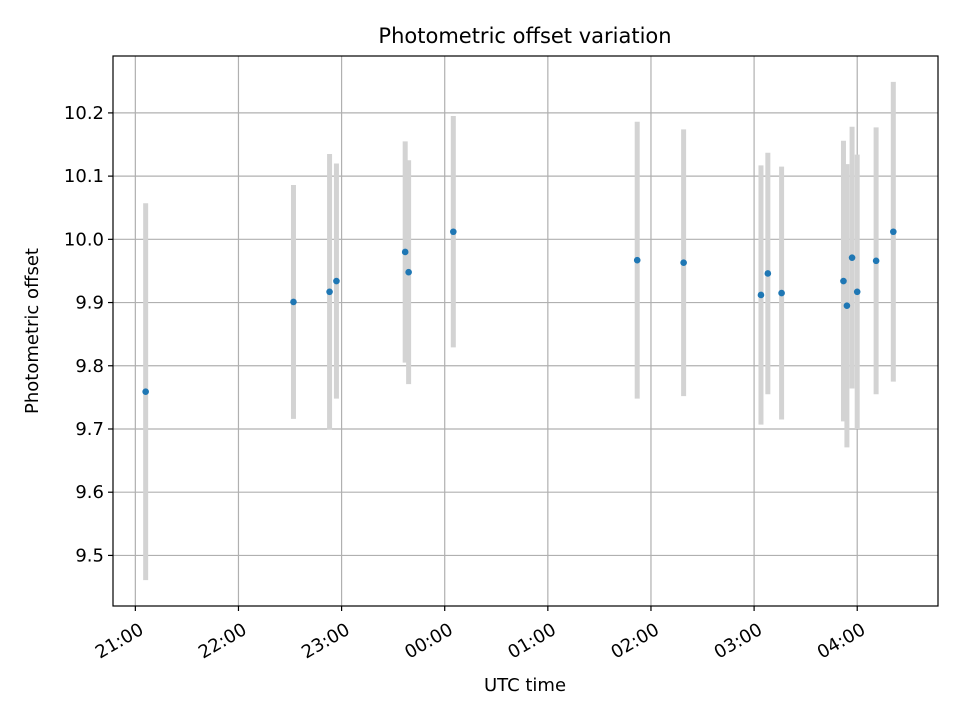 This screenshot has height=720, width=960. I want to click on y-axis-label: Photometric offset, so click(32, 331).